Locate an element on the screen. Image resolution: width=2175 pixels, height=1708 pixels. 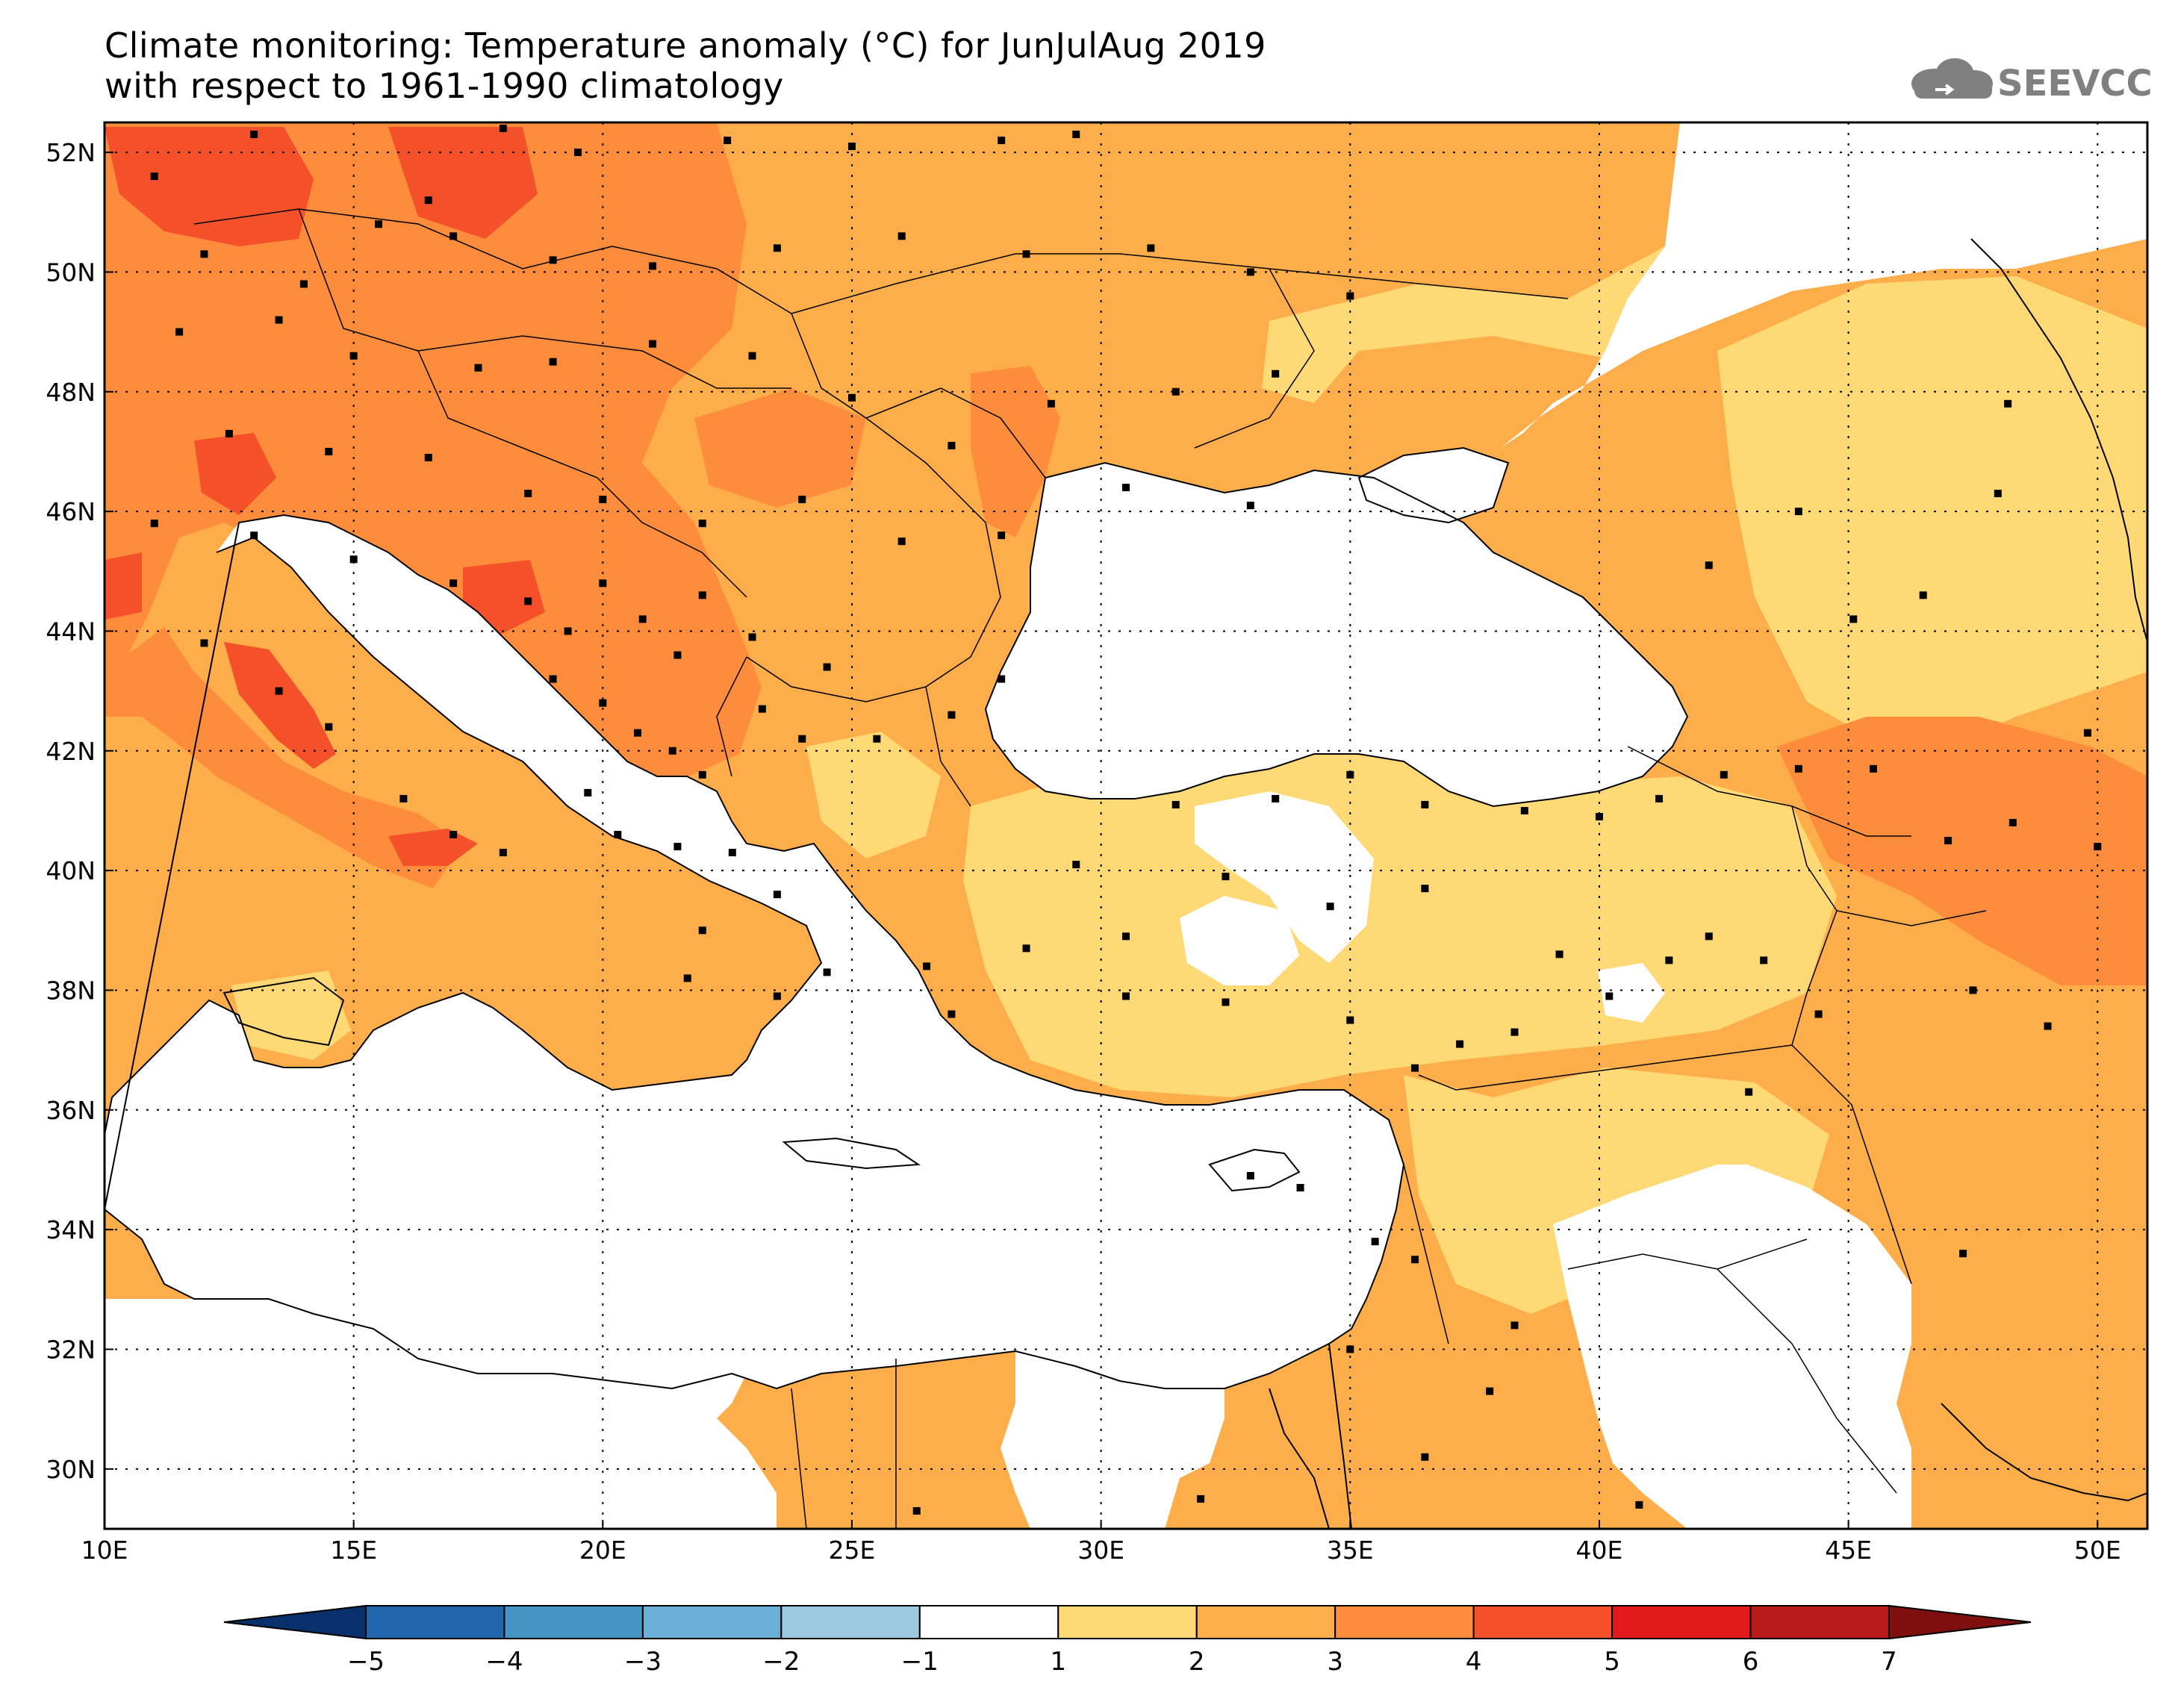
region-caspian-north is located at coordinates (1824, 285).